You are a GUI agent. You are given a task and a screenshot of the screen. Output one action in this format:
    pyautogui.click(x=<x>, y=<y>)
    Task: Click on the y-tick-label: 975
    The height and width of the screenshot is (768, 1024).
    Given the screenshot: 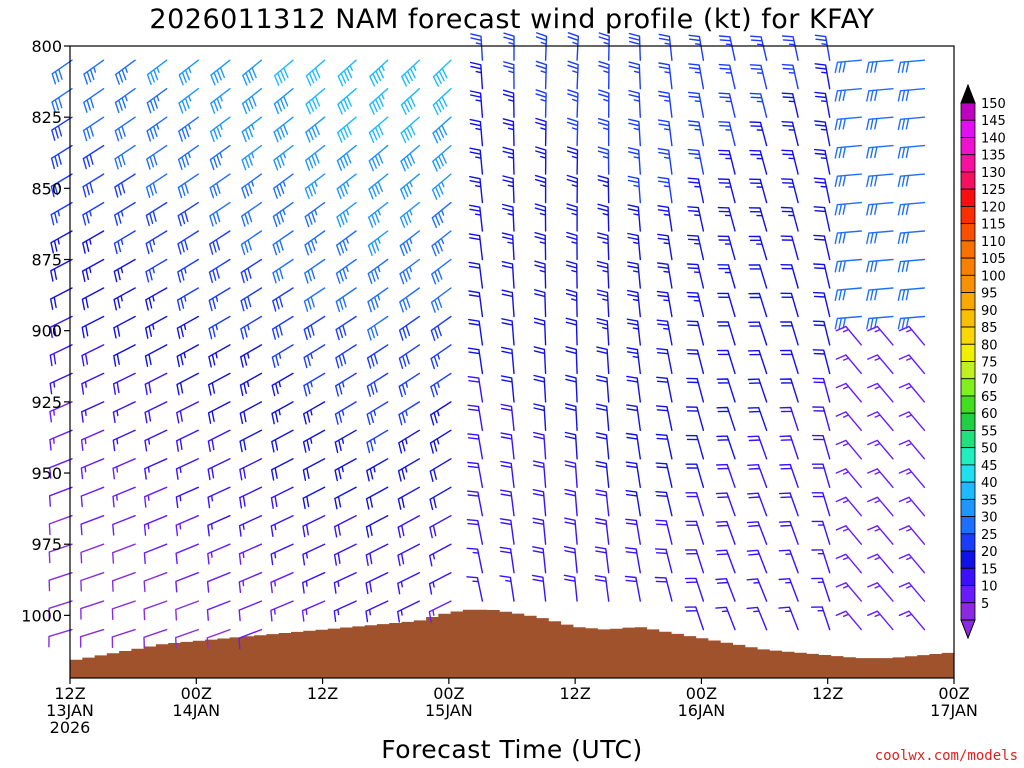 What is the action you would take?
    pyautogui.click(x=46, y=544)
    